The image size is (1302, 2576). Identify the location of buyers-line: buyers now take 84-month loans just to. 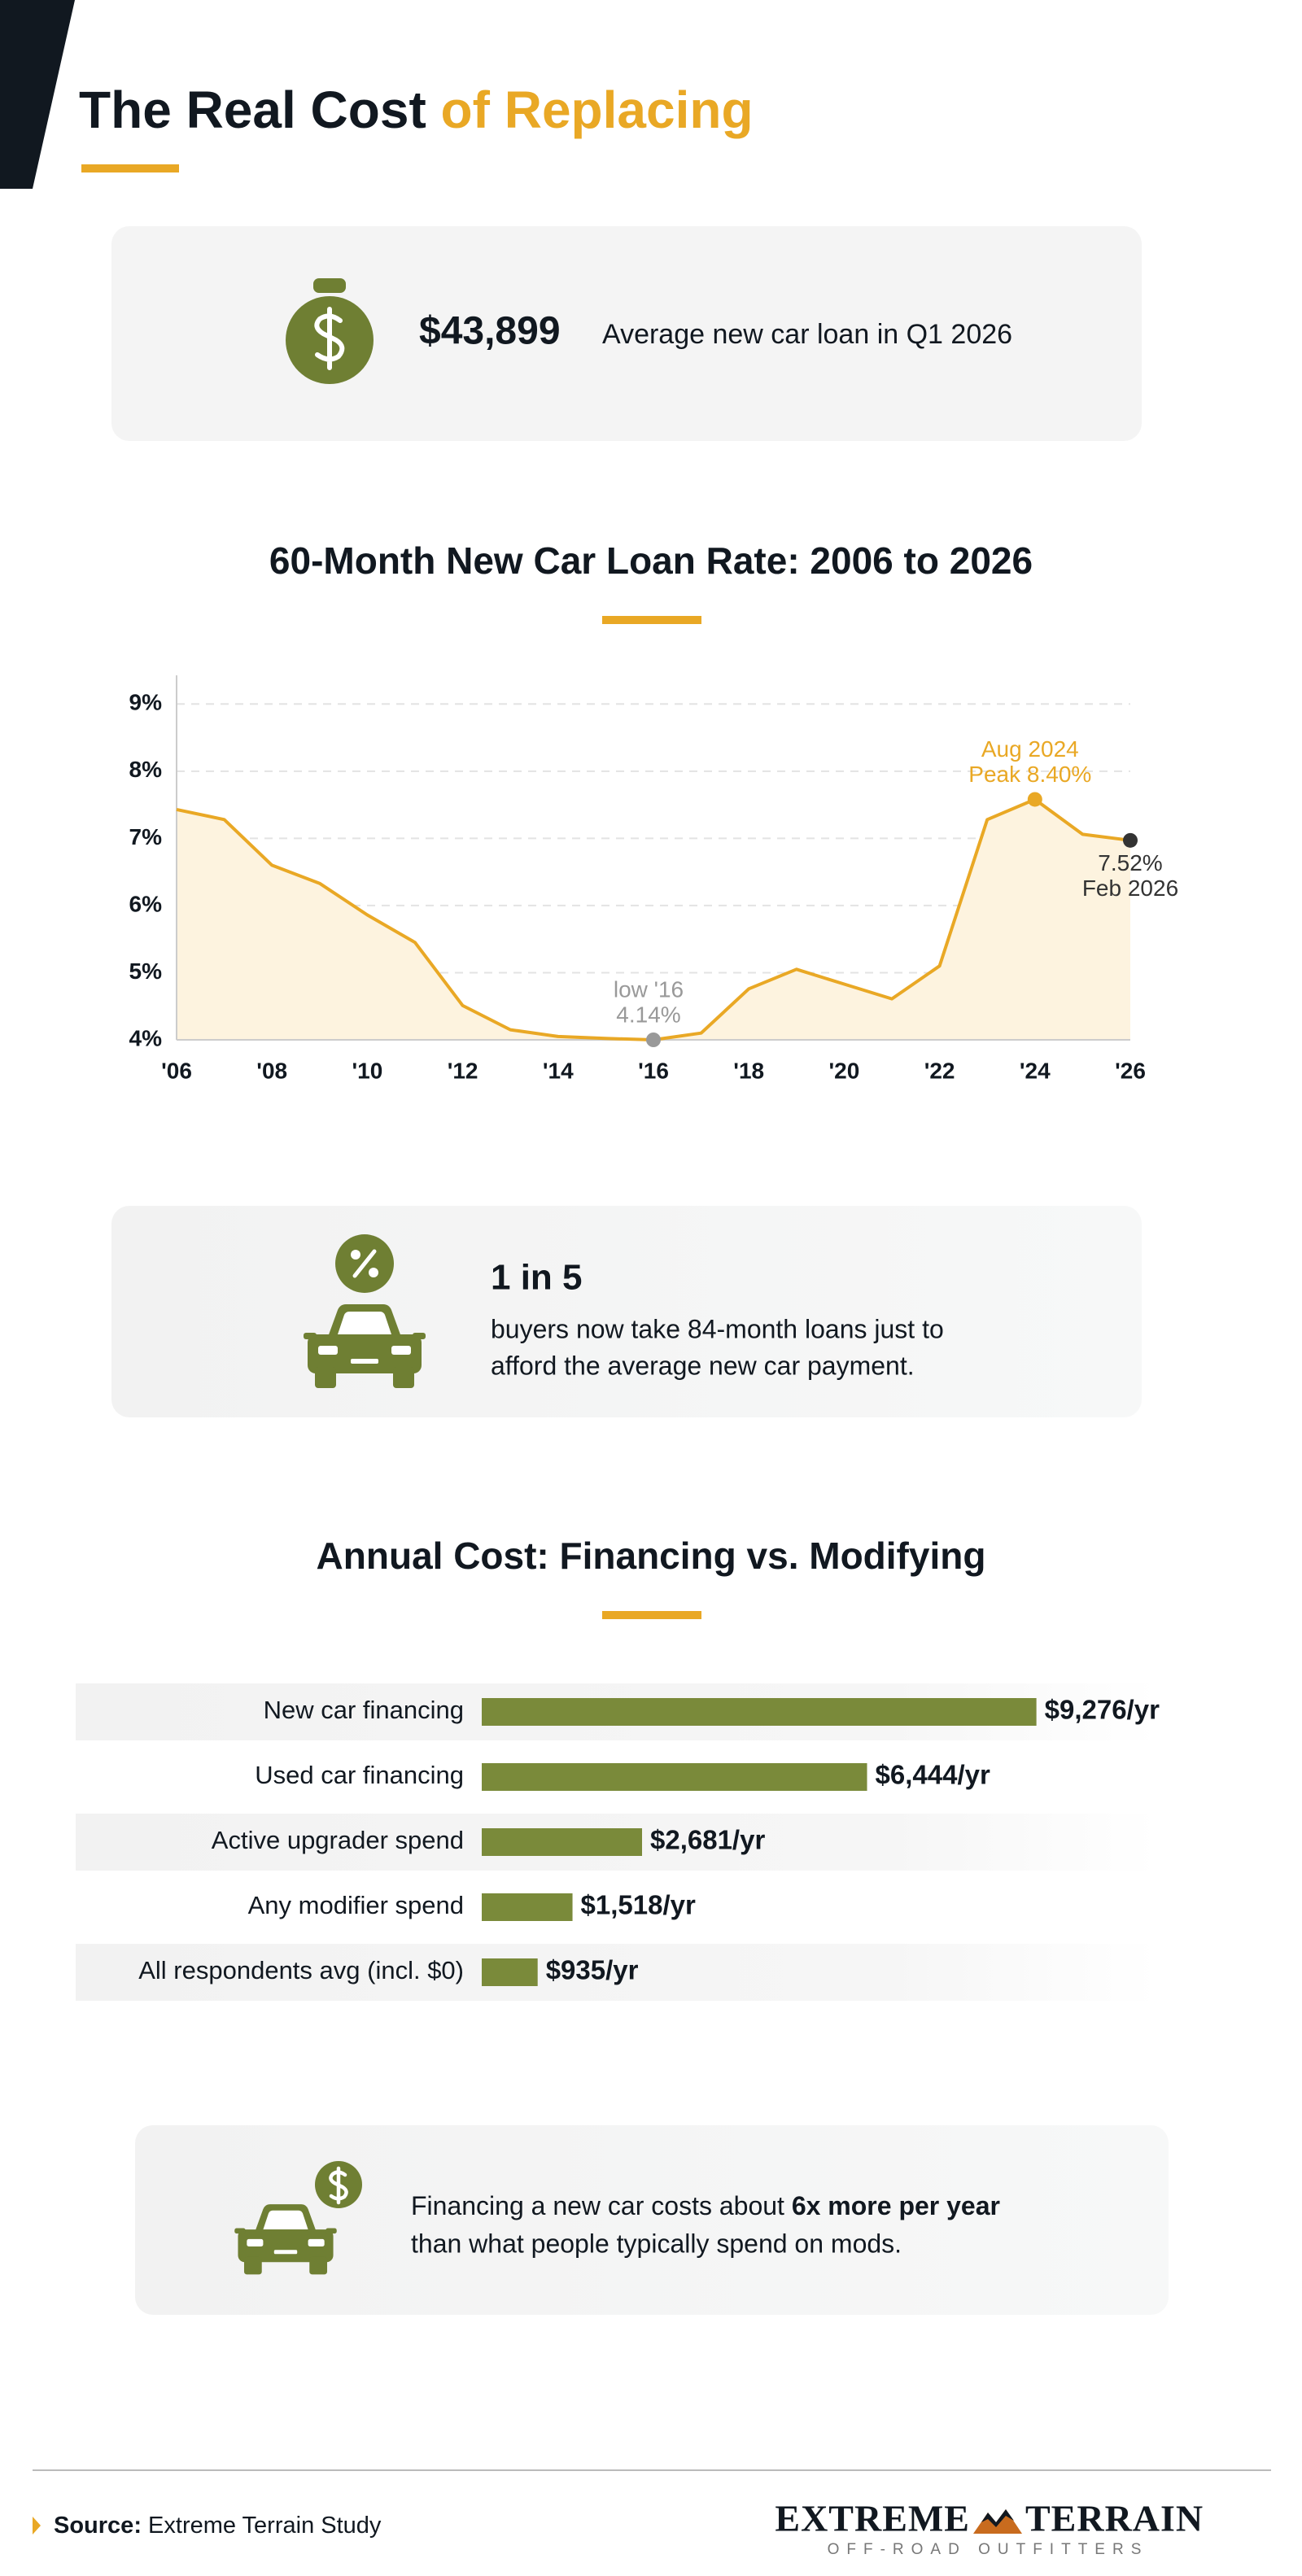
(717, 1328).